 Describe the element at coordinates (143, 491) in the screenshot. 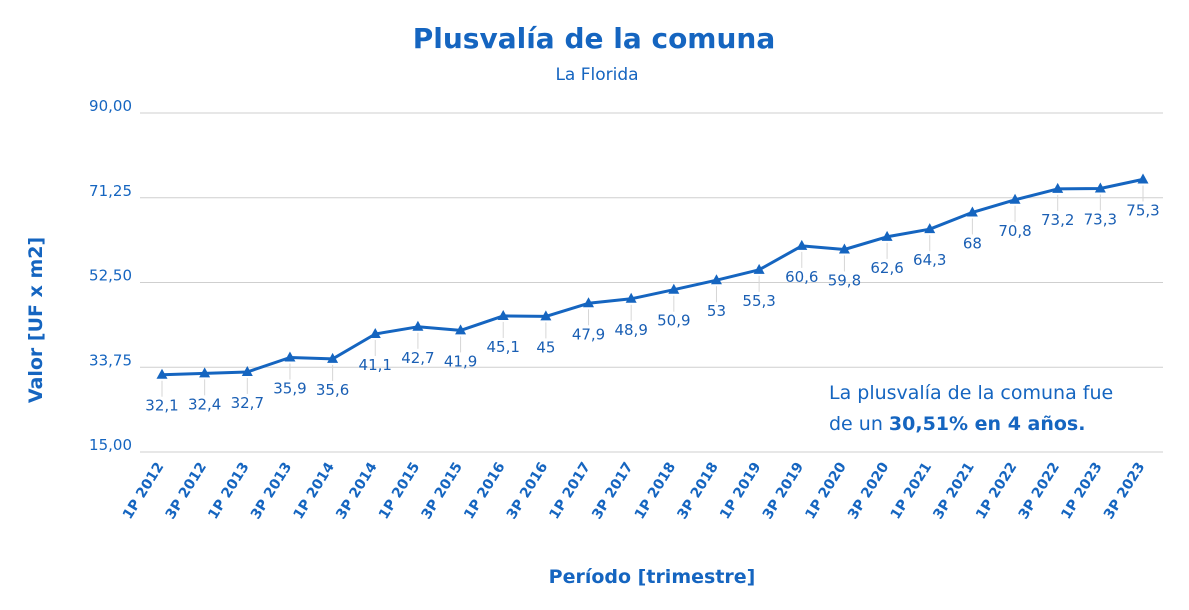

I see `x-tick-label: 1P 2012` at that location.